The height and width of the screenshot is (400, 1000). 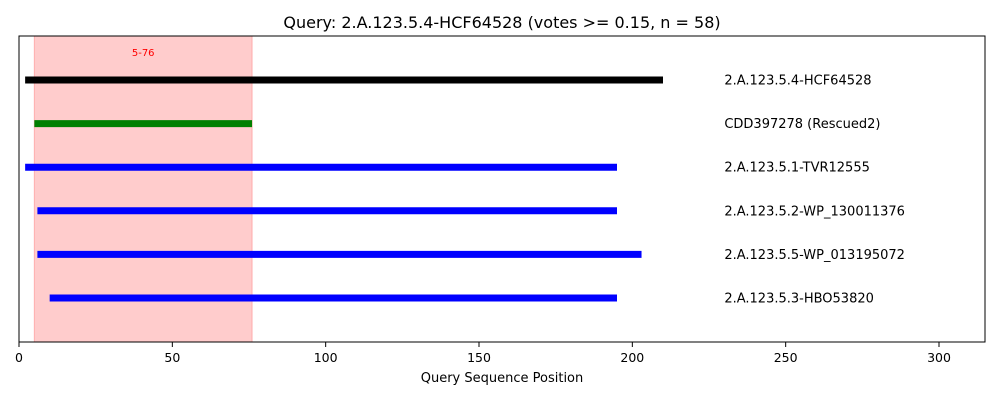 I want to click on series-label: 2.A.123.5.2-WP_130011376, so click(x=814, y=211).